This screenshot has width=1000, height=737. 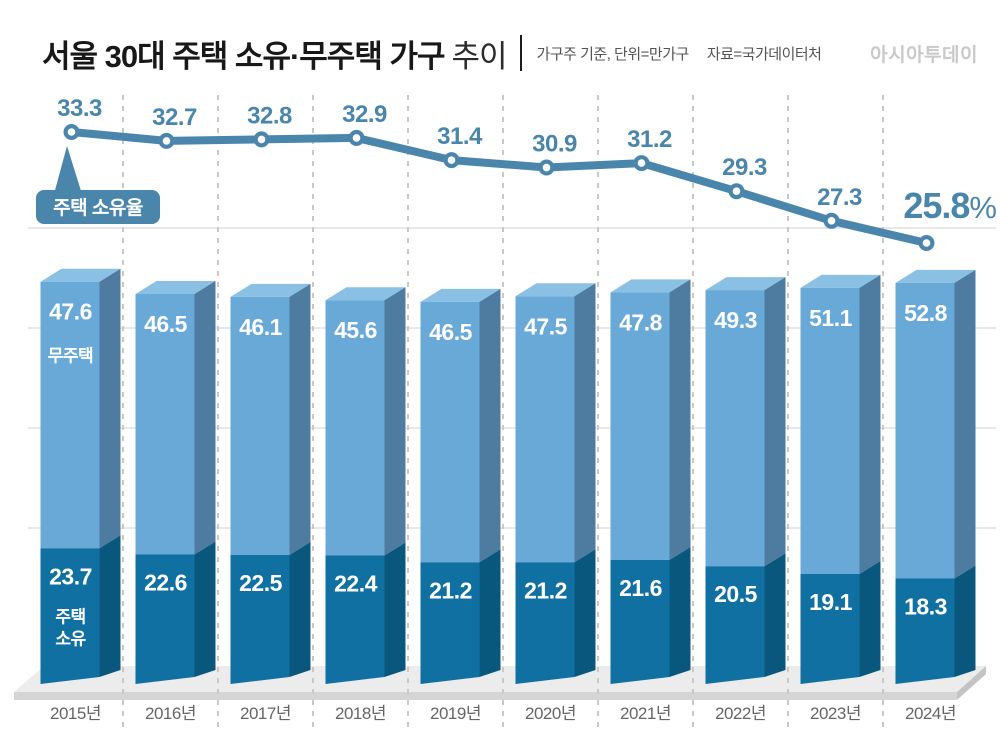 What do you see at coordinates (260, 619) in the screenshot?
I see `bar-2017년-owner-face` at bounding box center [260, 619].